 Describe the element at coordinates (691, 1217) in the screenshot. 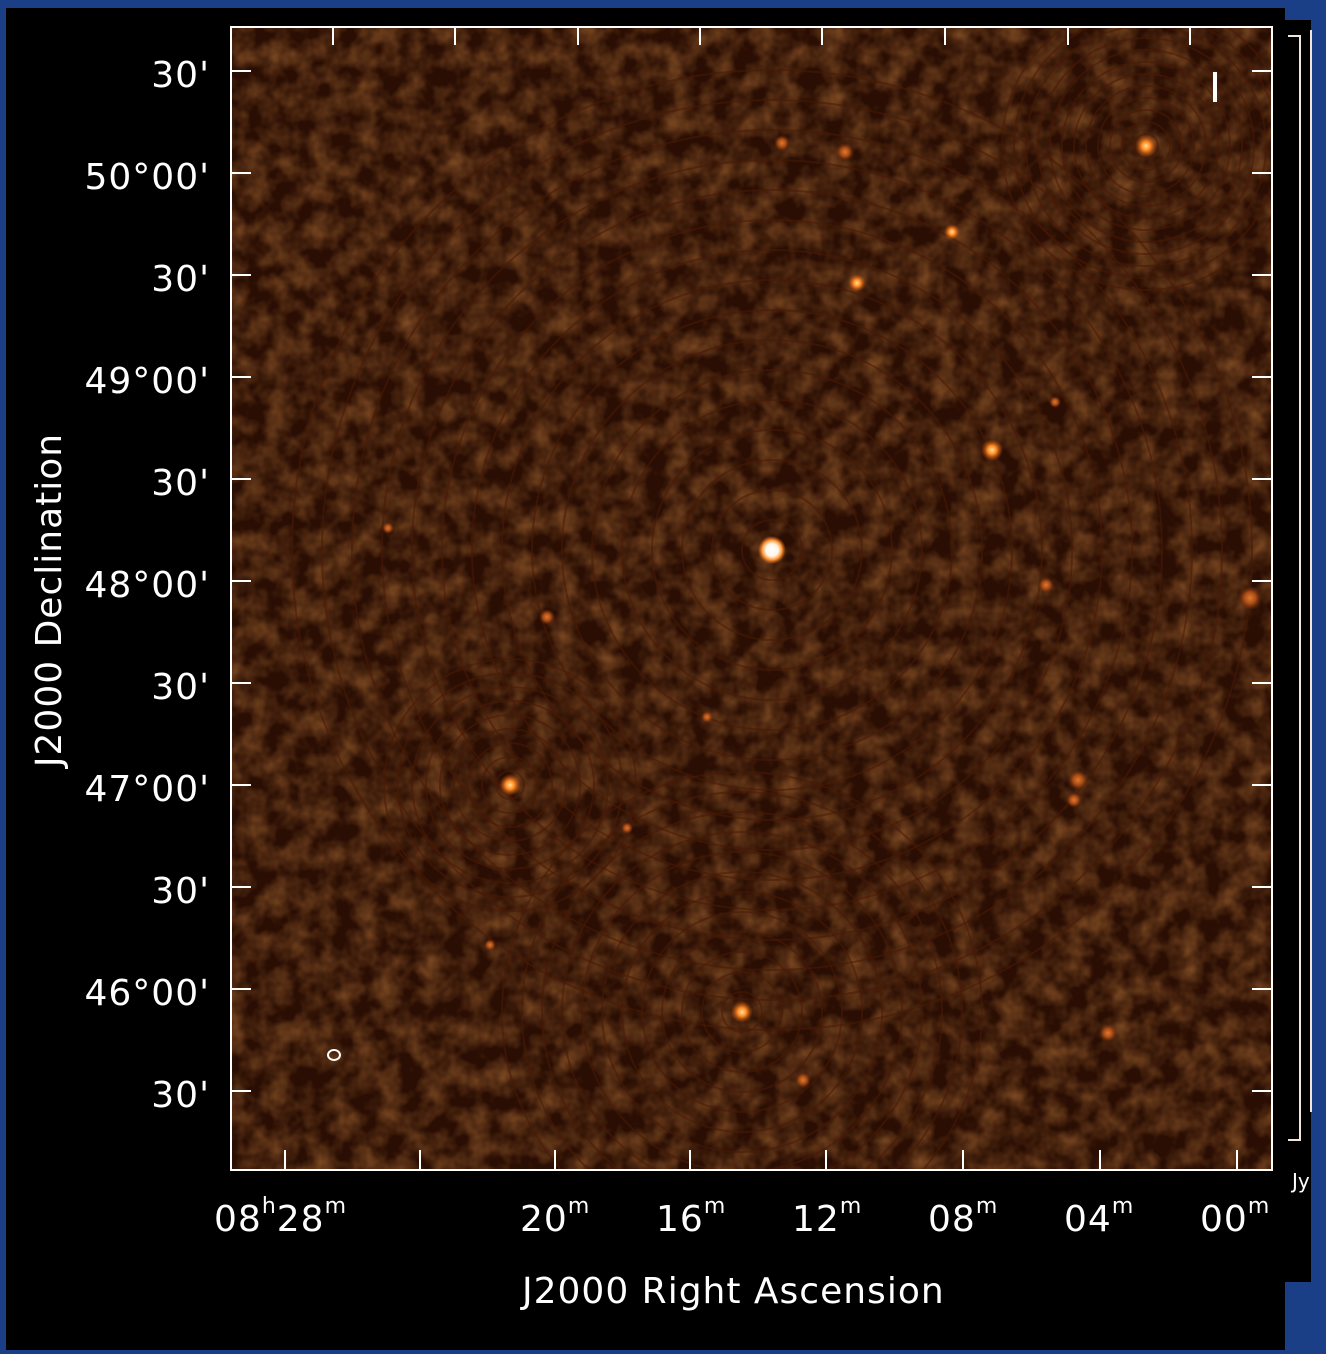

I see `x-tick-label: 16m` at that location.